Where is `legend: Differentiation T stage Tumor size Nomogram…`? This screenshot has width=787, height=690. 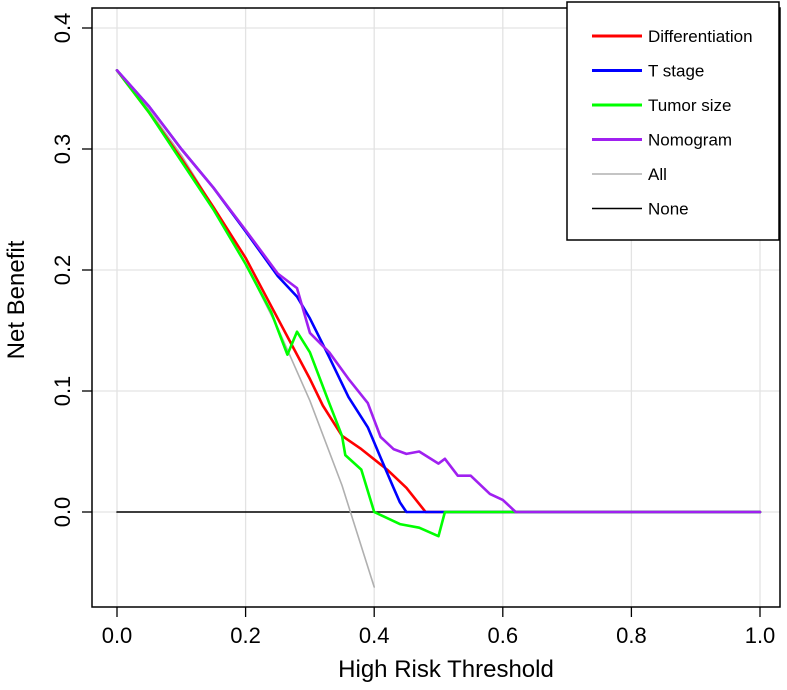 legend: Differentiation T stage Tumor size Nomogram… is located at coordinates (673, 121).